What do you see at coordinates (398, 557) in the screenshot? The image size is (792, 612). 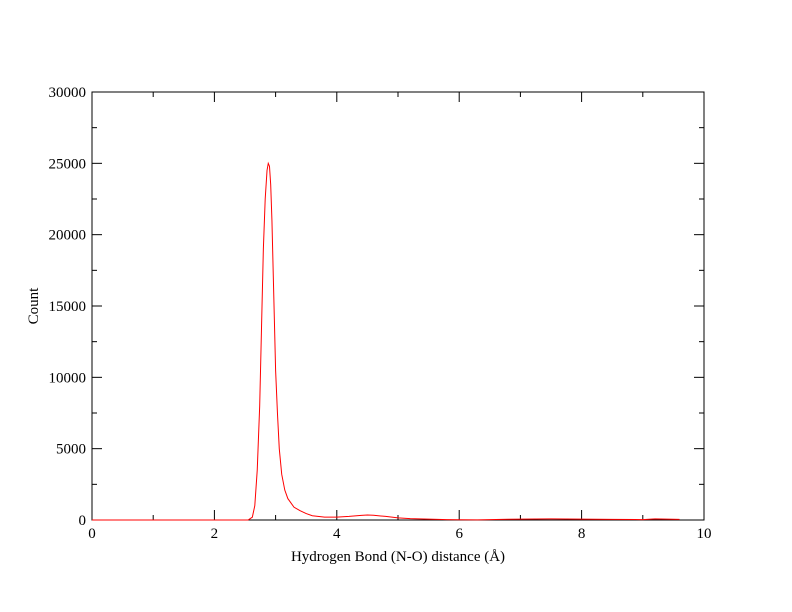 I see `x-axis-title: Hydrogen Bond (N-O) distance (Å)` at bounding box center [398, 557].